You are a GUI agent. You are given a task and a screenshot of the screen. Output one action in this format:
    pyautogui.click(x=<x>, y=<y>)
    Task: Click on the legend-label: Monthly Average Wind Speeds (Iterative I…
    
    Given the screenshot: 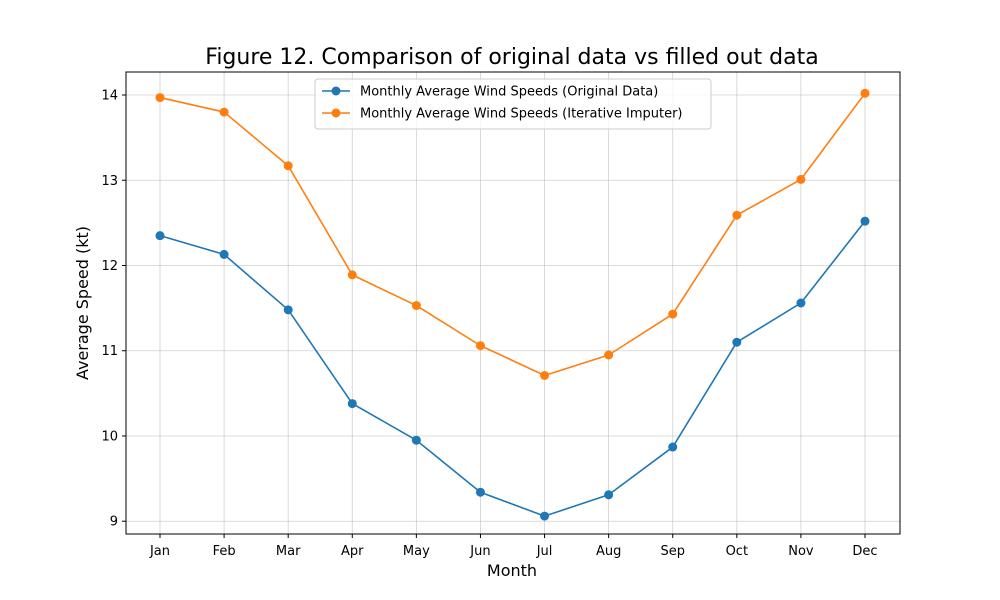 What is the action you would take?
    pyautogui.click(x=521, y=114)
    